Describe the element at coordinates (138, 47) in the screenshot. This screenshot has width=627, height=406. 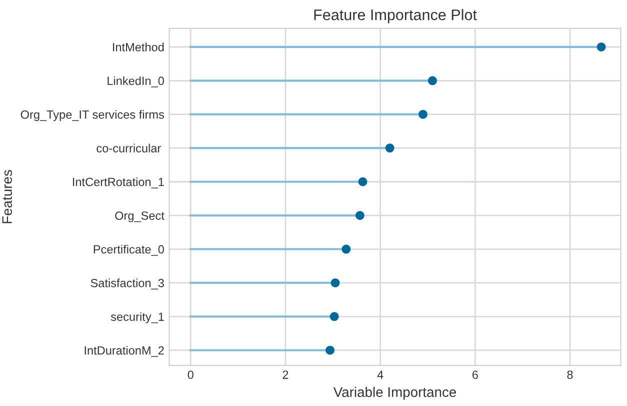
I see `y-tick-label: IntMethod` at that location.